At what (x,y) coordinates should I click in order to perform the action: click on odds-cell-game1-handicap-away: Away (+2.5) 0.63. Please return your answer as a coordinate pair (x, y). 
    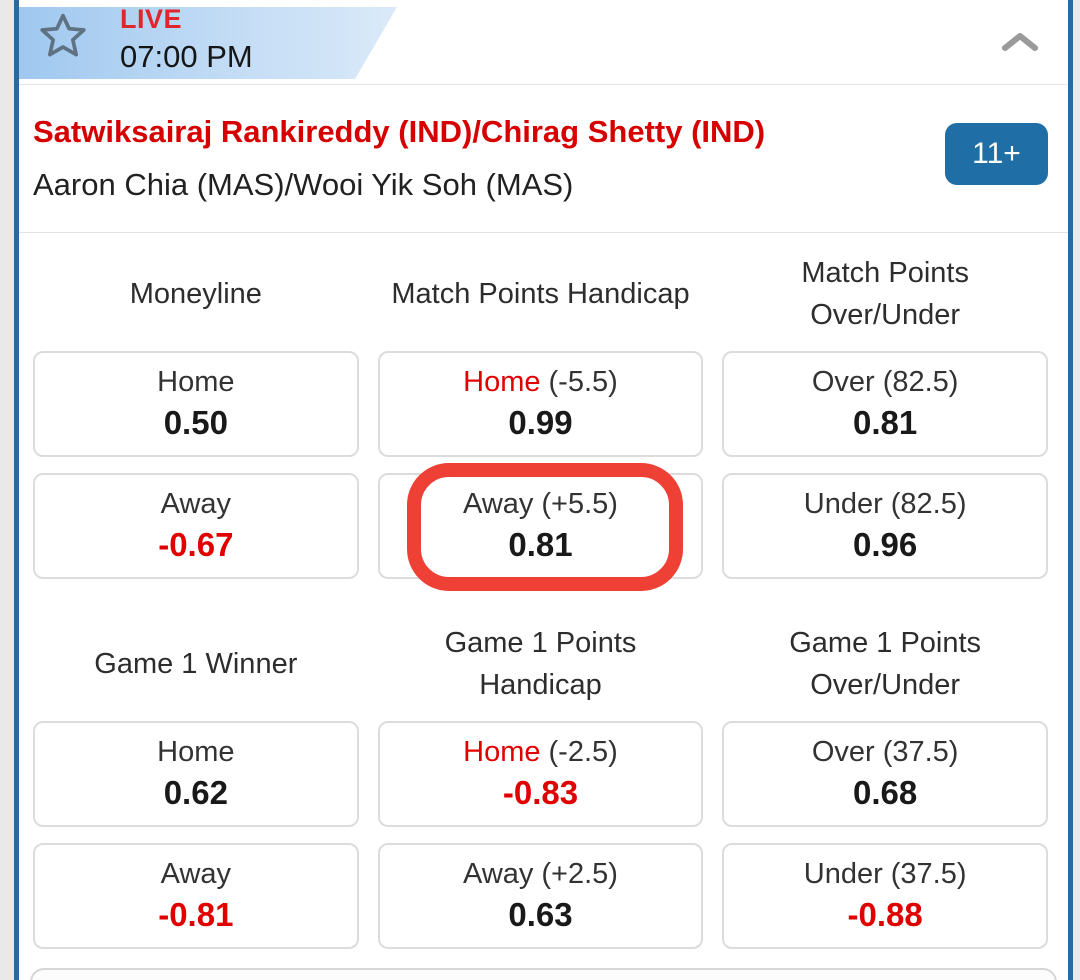
    Looking at the image, I should click on (540, 896).